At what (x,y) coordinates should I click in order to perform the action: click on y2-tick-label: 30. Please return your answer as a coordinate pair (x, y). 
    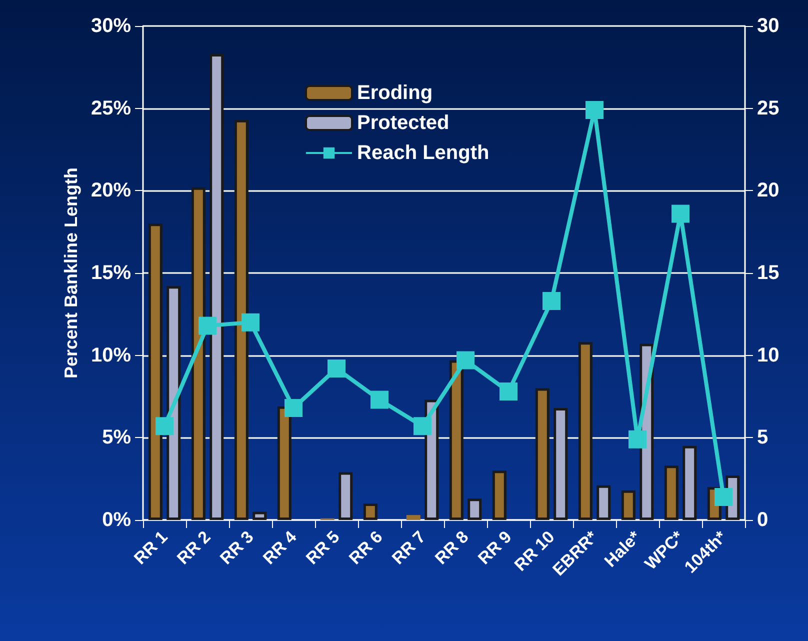
    Looking at the image, I should click on (768, 26).